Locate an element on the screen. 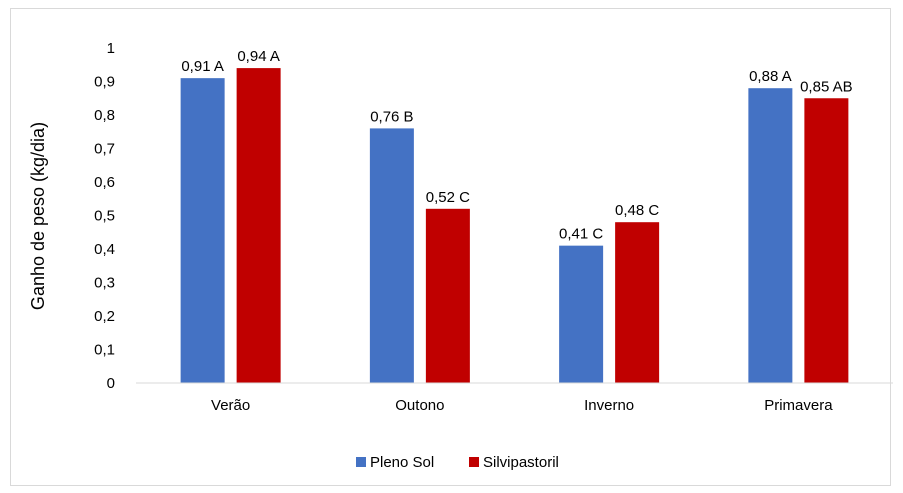 This screenshot has width=903, height=493. y-tick-label: 0,2 is located at coordinates (104, 316).